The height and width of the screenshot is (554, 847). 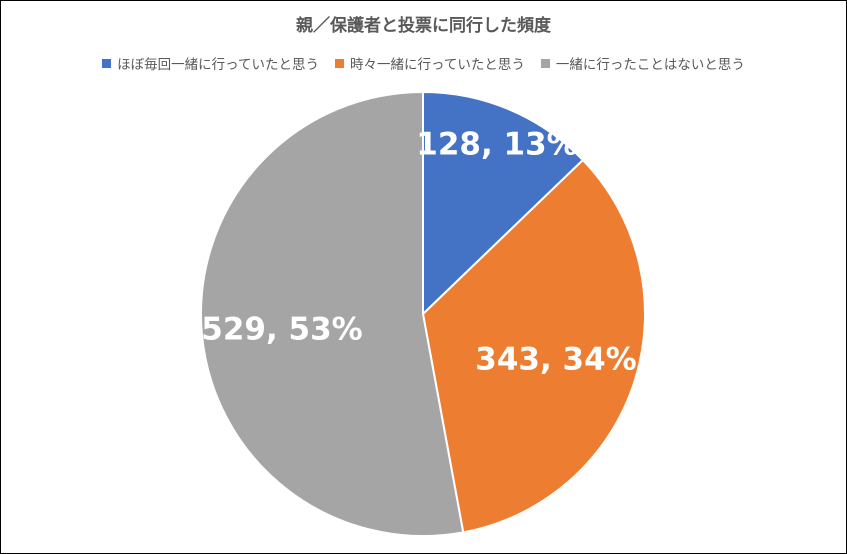 What do you see at coordinates (496, 145) in the screenshot?
I see `data-label-1: 128, 13%` at bounding box center [496, 145].